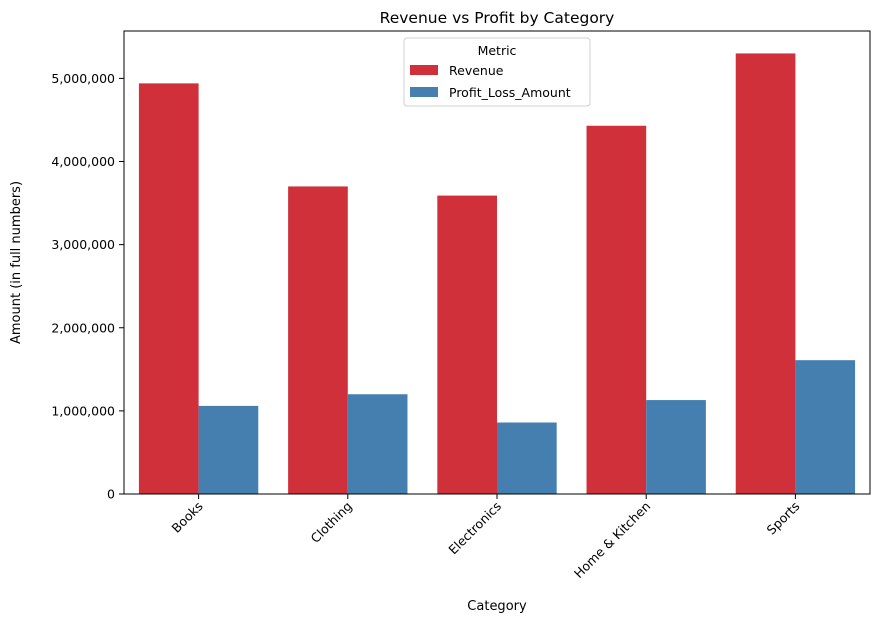  What do you see at coordinates (424, 92) in the screenshot?
I see `legend-swatch-profit-loss-amount` at bounding box center [424, 92].